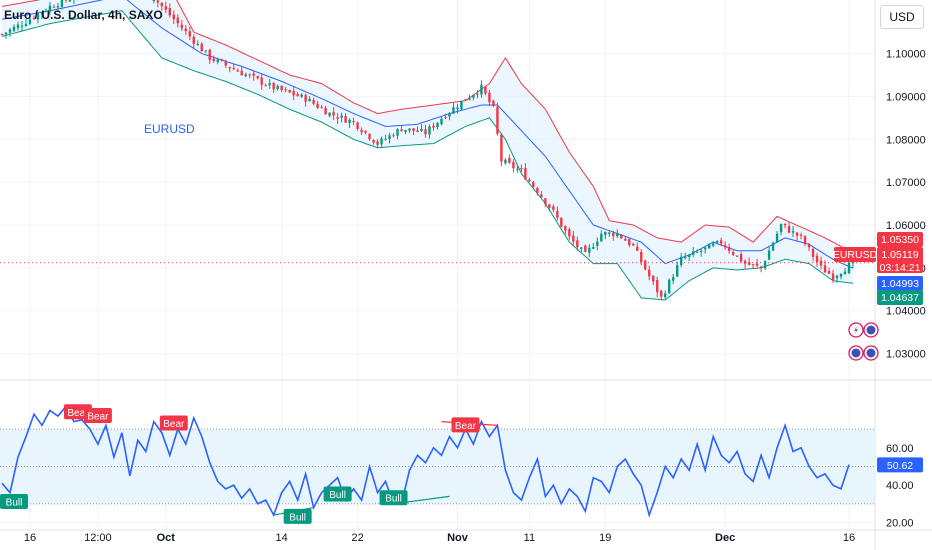 The height and width of the screenshot is (550, 932). I want to click on price-tick: 1.07000, so click(906, 183).